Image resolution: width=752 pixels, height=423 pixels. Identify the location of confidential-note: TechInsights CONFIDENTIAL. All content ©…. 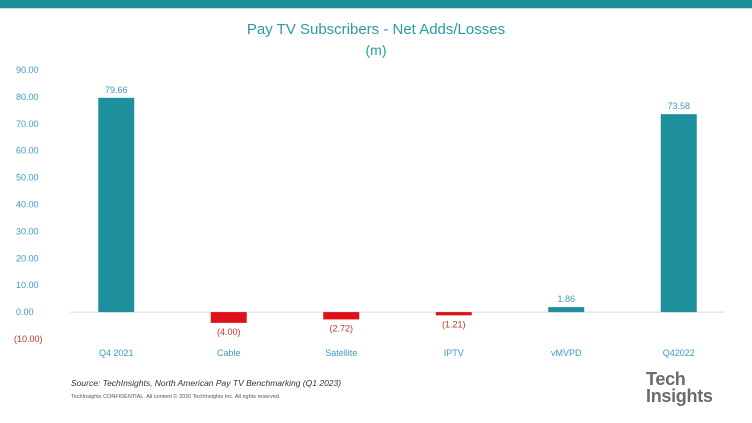
(176, 397).